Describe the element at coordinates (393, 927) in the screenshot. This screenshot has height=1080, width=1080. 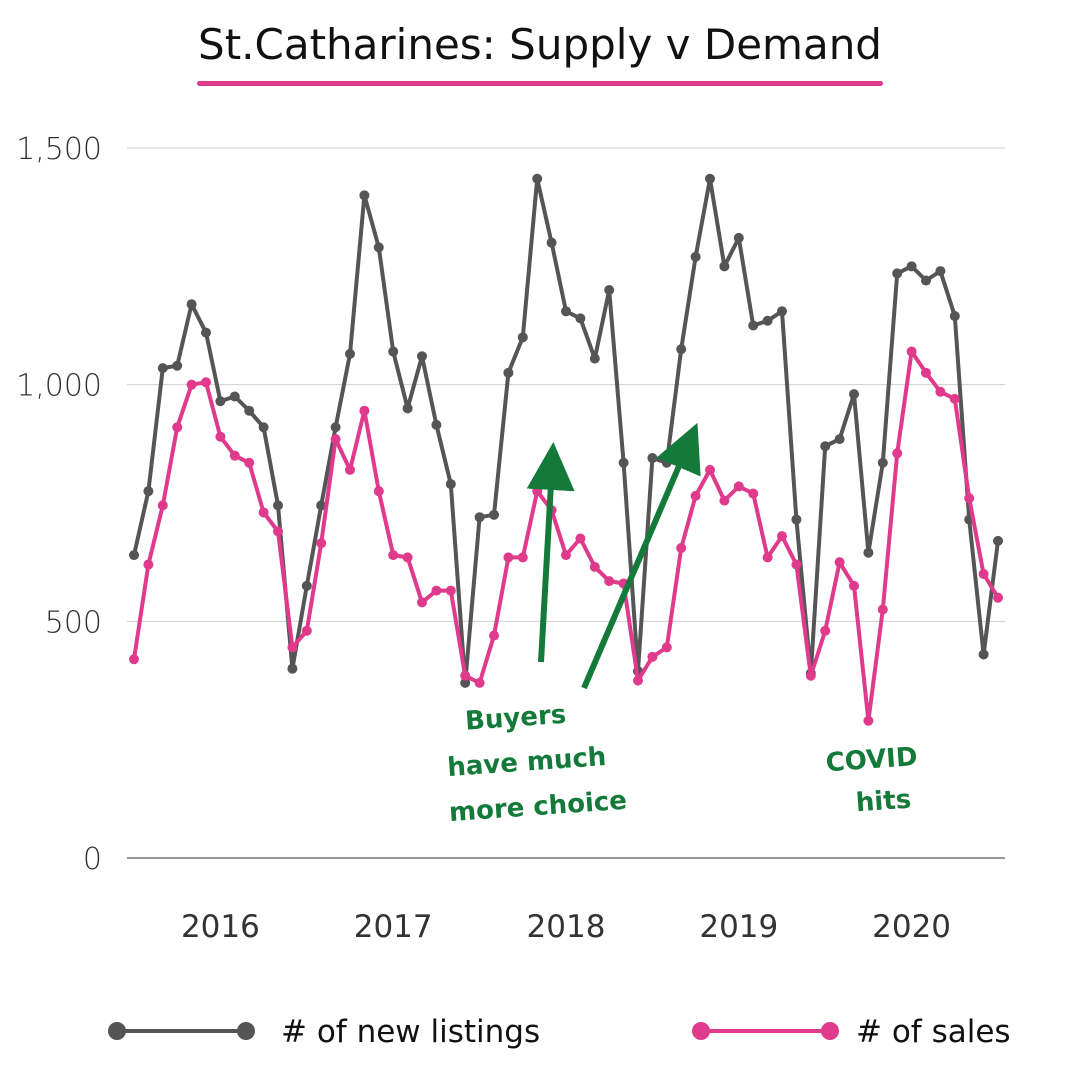
I see `x-tick-label: 2017` at that location.